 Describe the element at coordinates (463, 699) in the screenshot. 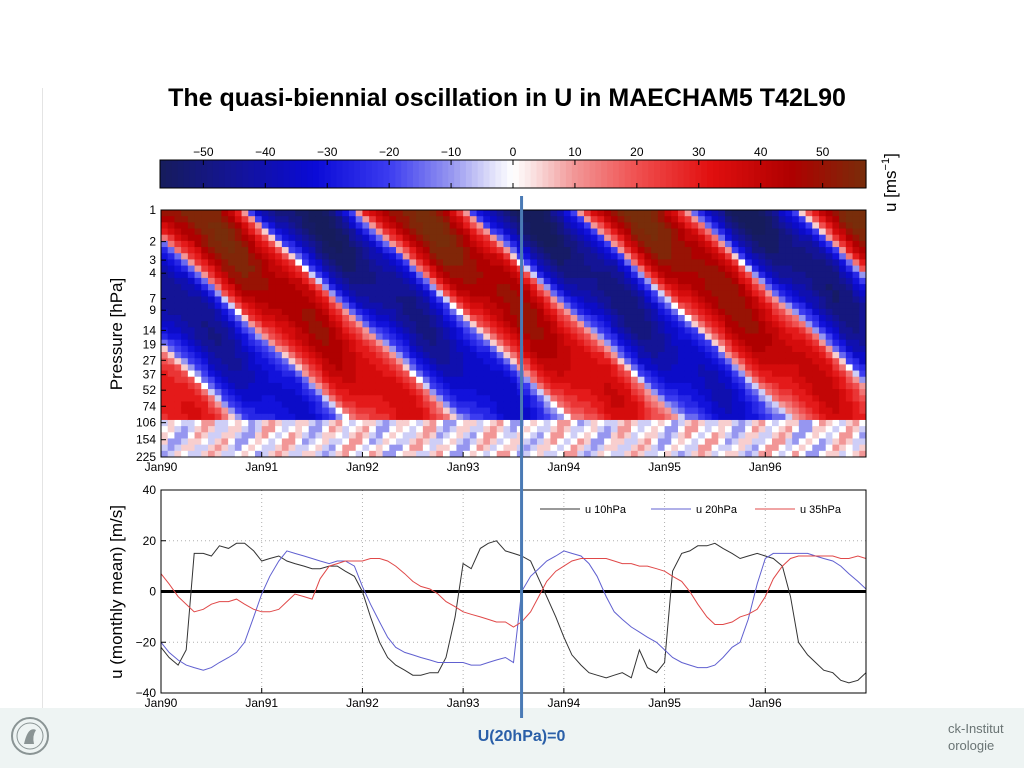

I see `line-plot-x-ticks: Jan90 Jan91 Jan92 Jan93 Jan94 Jan95 Jan96` at that location.